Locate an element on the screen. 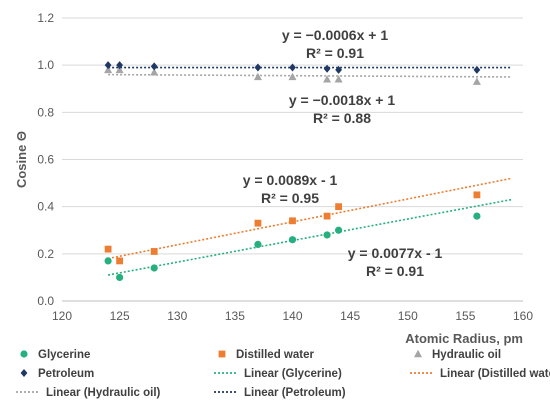 This screenshot has width=550, height=416. legend-label: Linear (Petroleum) is located at coordinates (295, 393).